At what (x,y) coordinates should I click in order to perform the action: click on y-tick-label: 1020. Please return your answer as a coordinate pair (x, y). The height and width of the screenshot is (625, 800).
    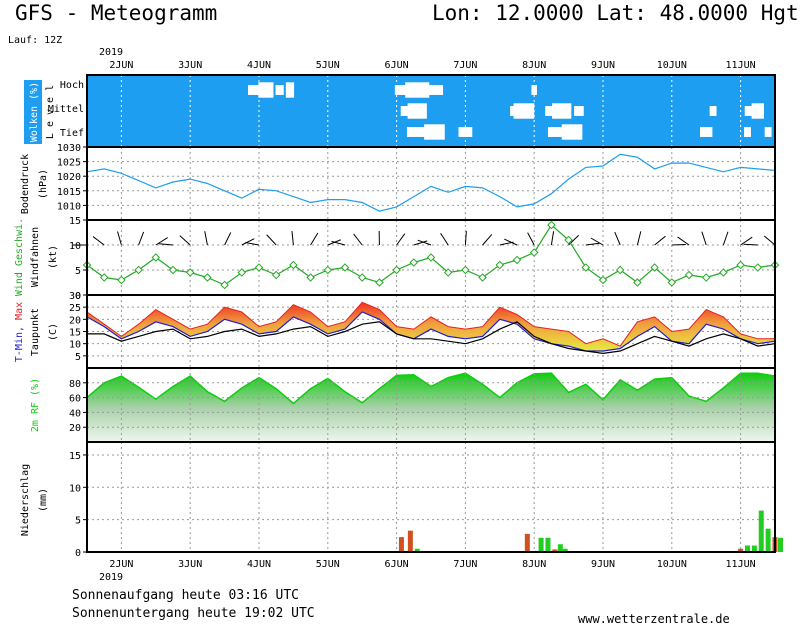
    Looking at the image, I should click on (69, 177).